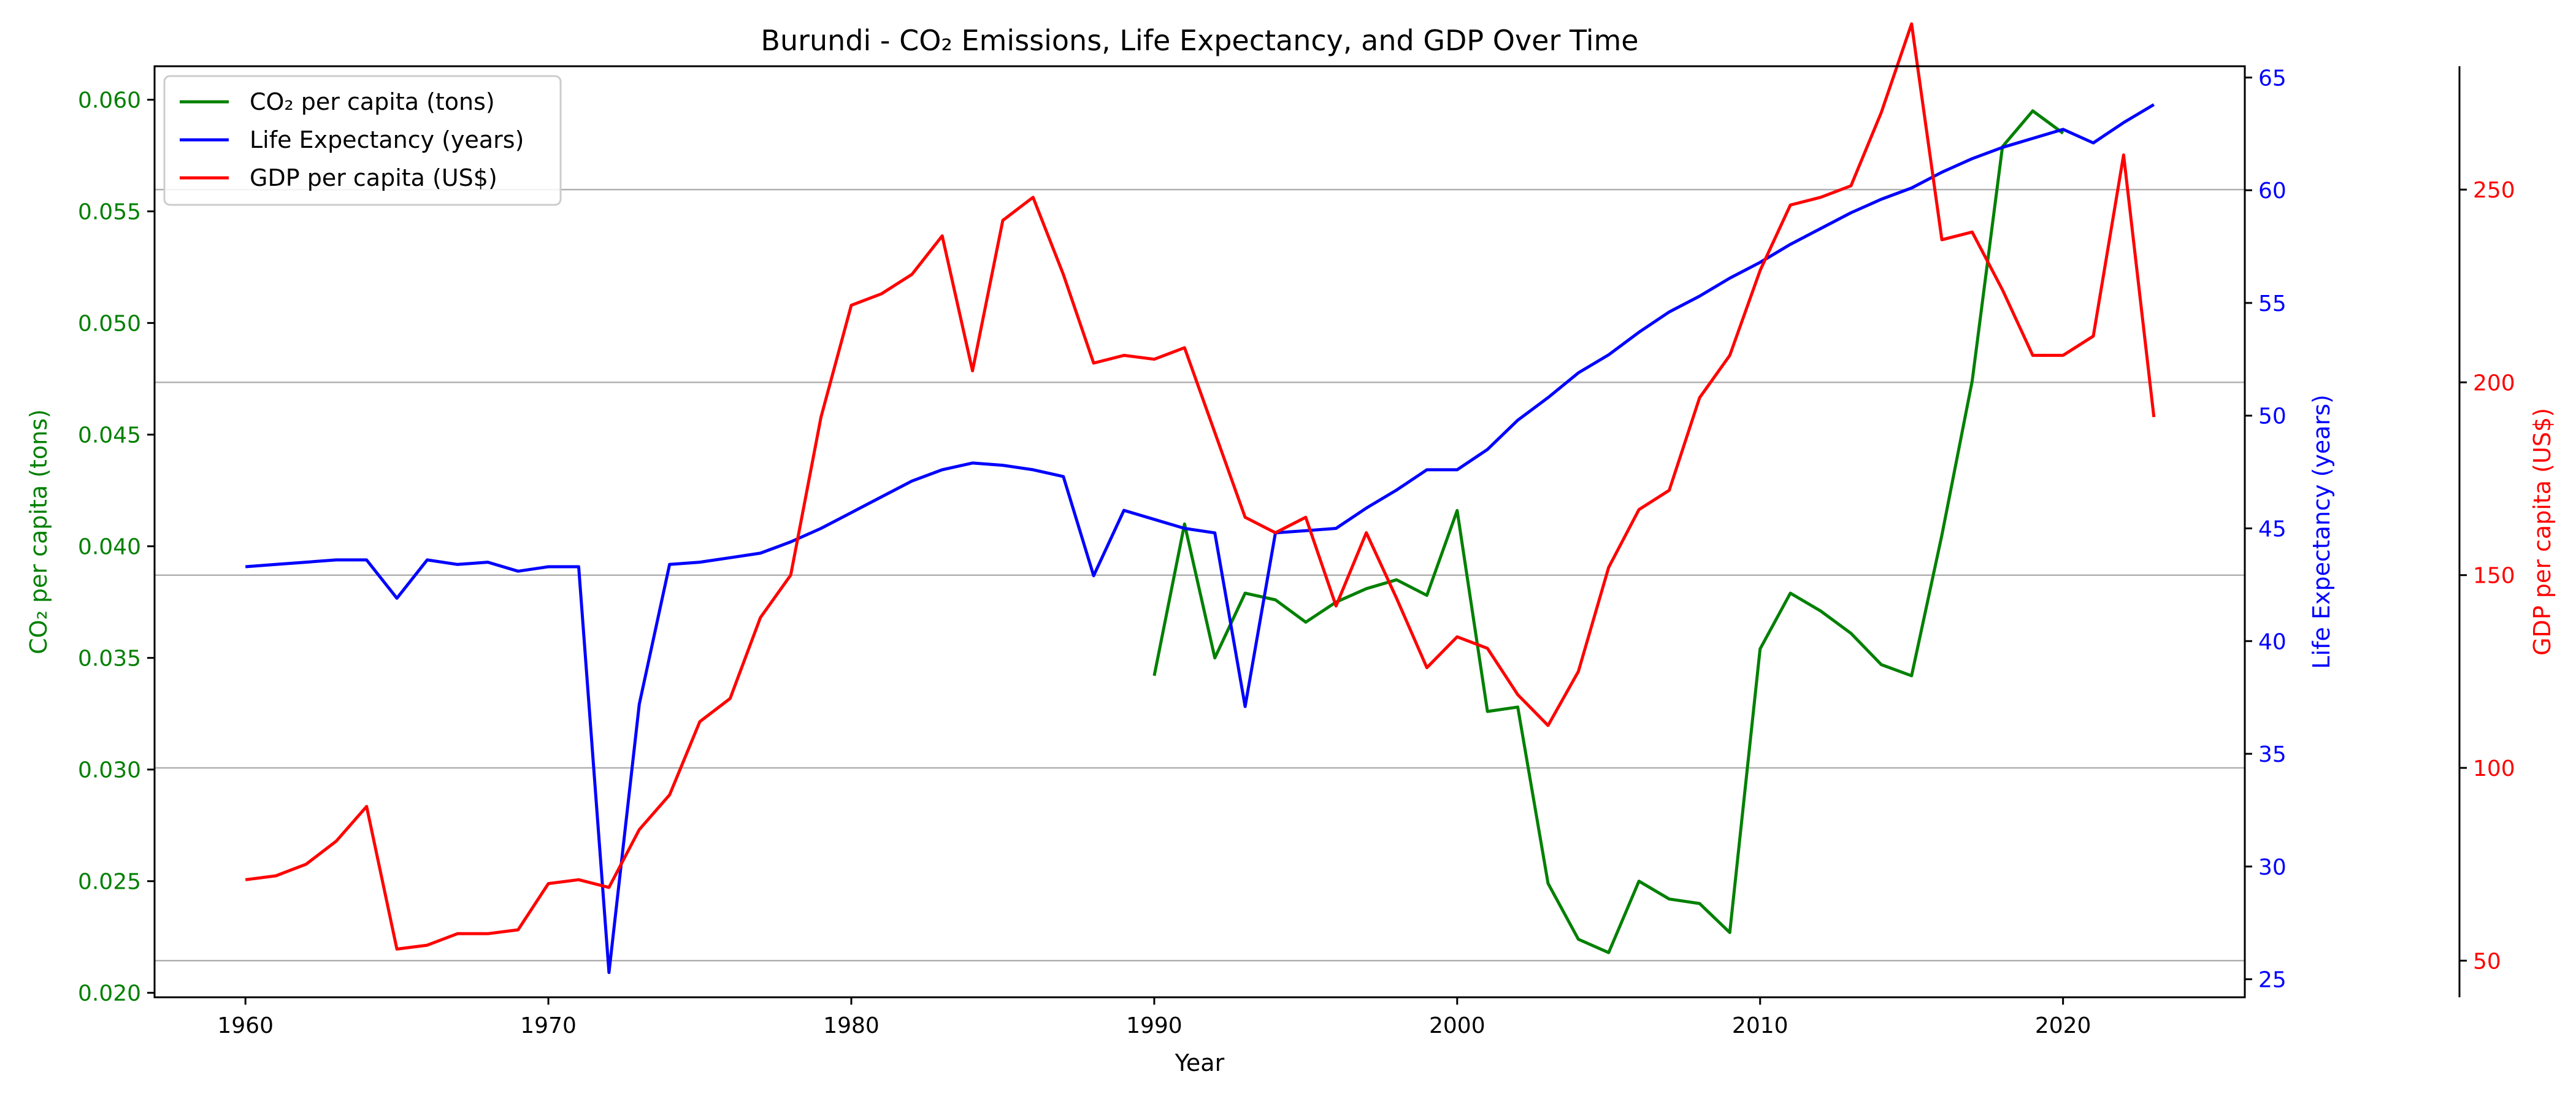 The height and width of the screenshot is (1104, 2576). I want to click on life-tick-label: 60, so click(2272, 191).